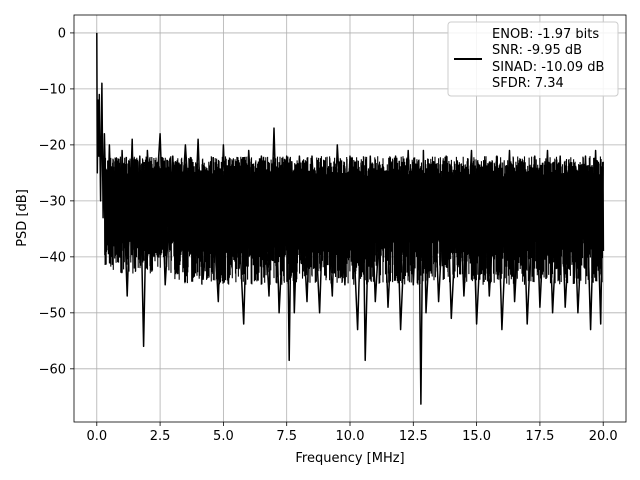 Image resolution: width=640 pixels, height=480 pixels. I want to click on x-tick-label: 20.0, so click(603, 436).